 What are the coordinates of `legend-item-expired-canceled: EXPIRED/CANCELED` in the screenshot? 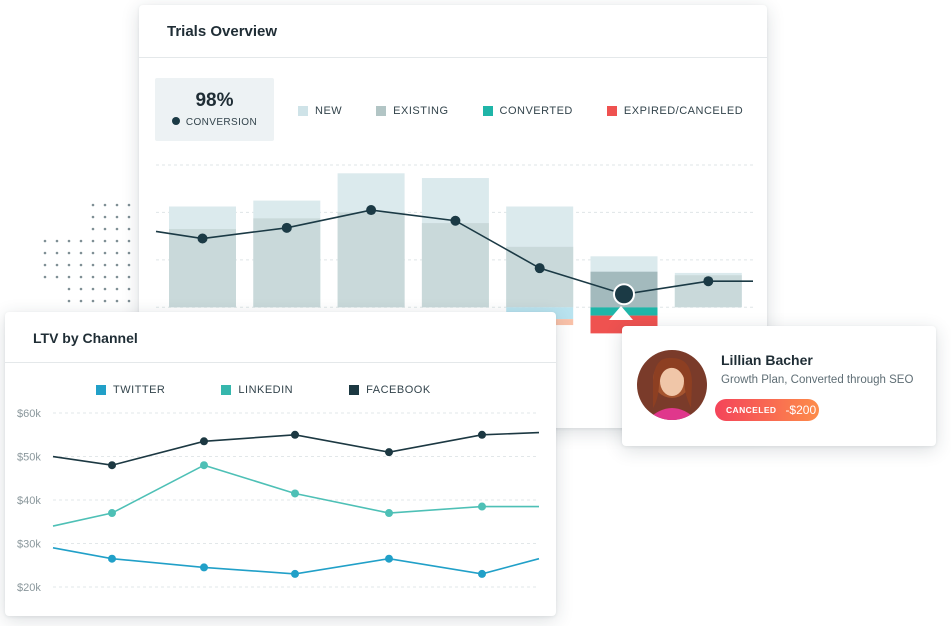 It's located at (674, 111).